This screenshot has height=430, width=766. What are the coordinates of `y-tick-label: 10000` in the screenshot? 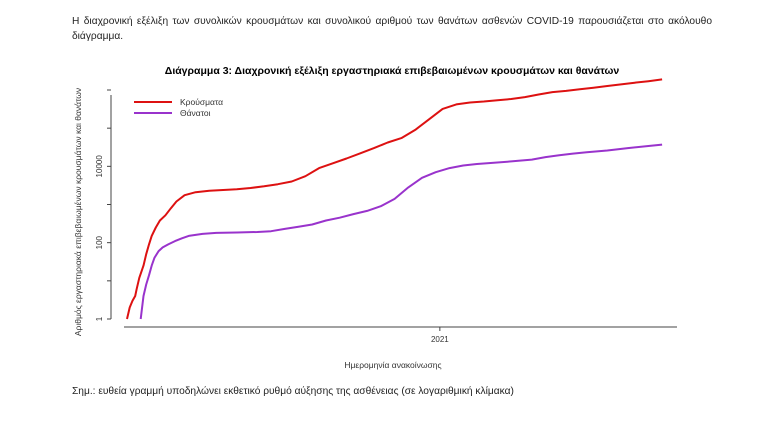 It's located at (99, 166).